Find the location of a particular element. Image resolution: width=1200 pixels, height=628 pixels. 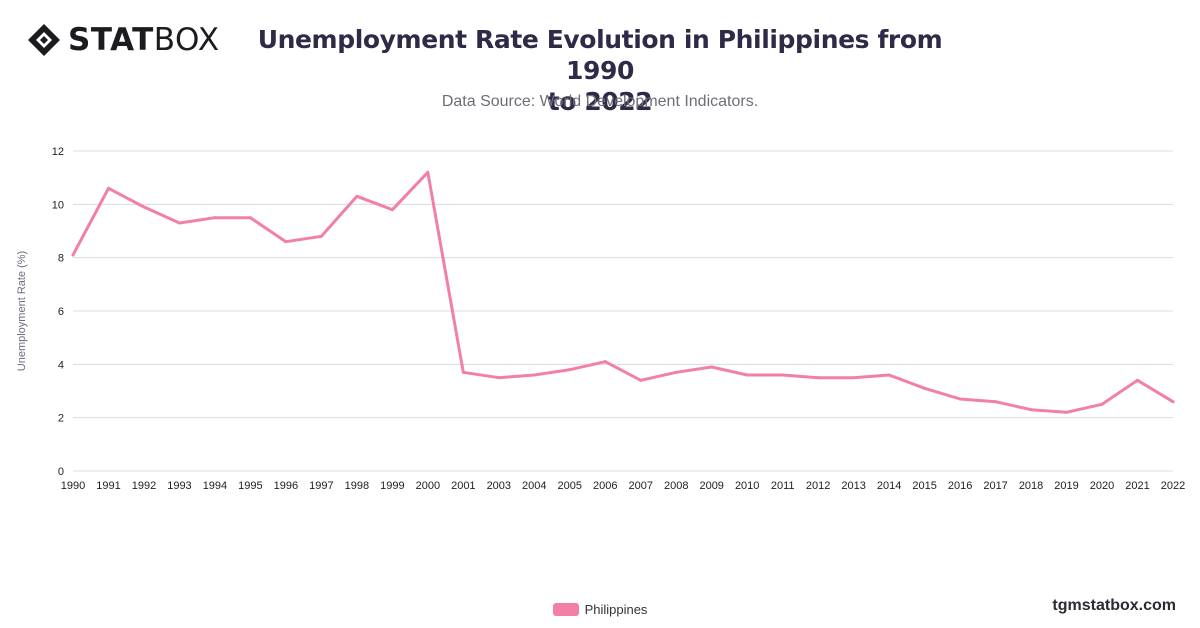

y-tick-label: 0 is located at coordinates (61, 472).